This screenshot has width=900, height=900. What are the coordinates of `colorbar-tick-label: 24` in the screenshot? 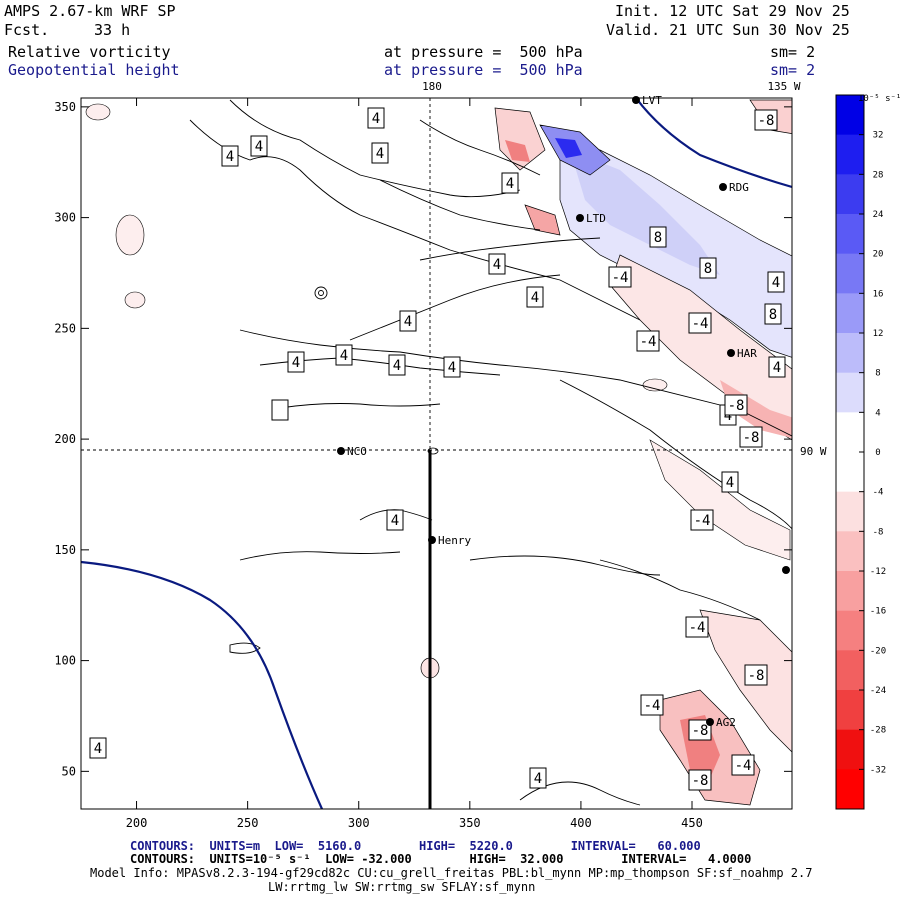 It's located at (878, 215).